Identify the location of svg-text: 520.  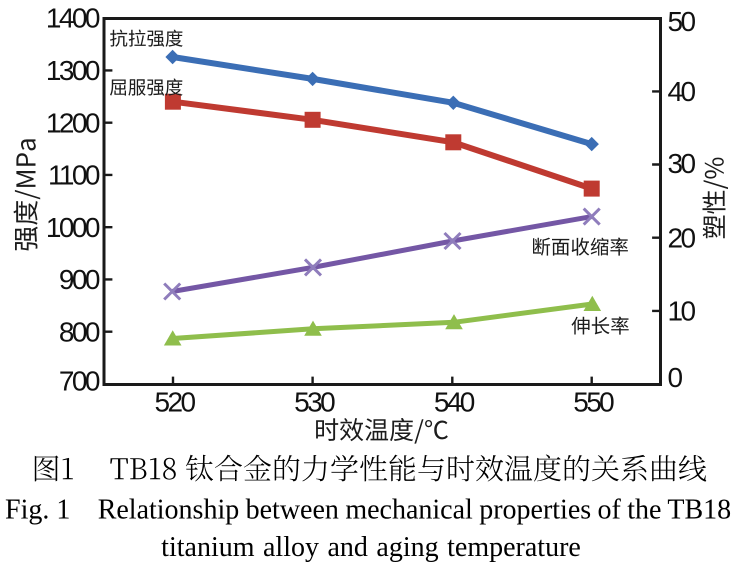
(175, 401).